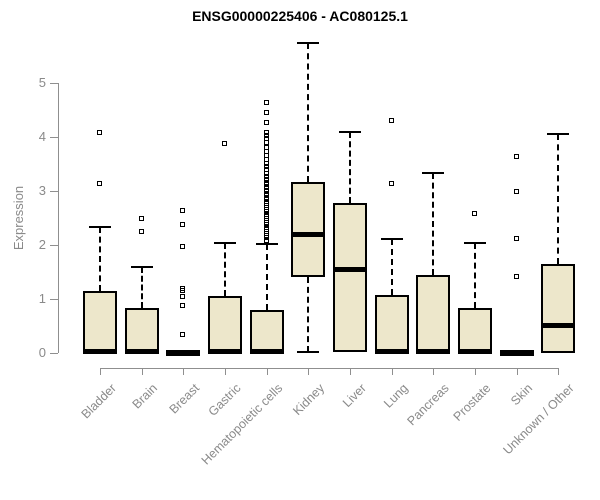 The image size is (600, 500). I want to click on x-tick-label: Kidney, so click(309, 399).